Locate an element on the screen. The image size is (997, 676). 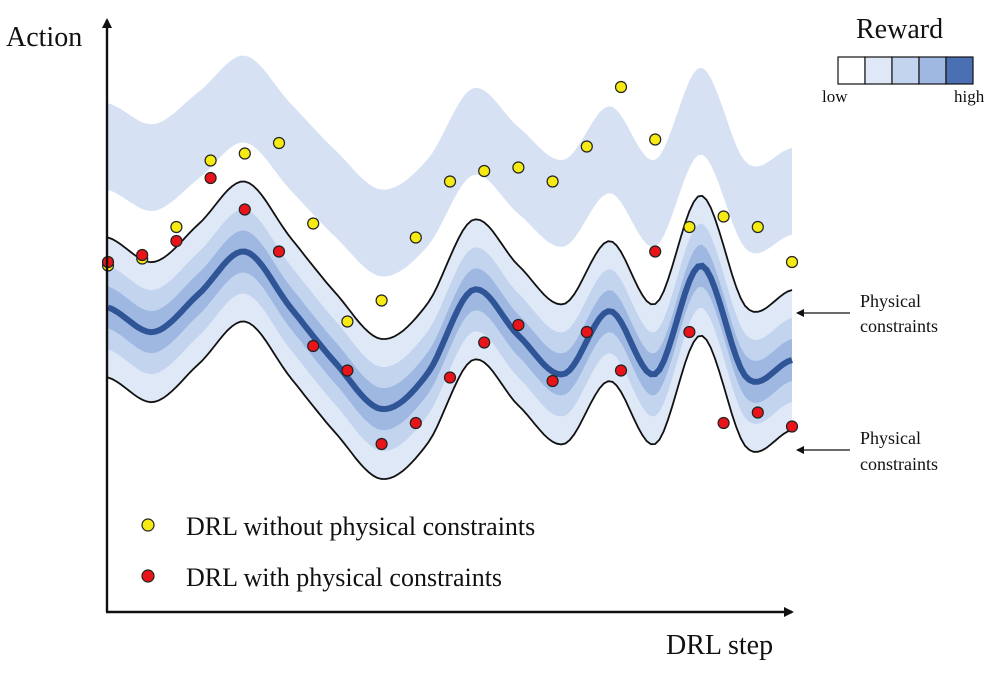
y-axis-label: Action is located at coordinates (44, 37).